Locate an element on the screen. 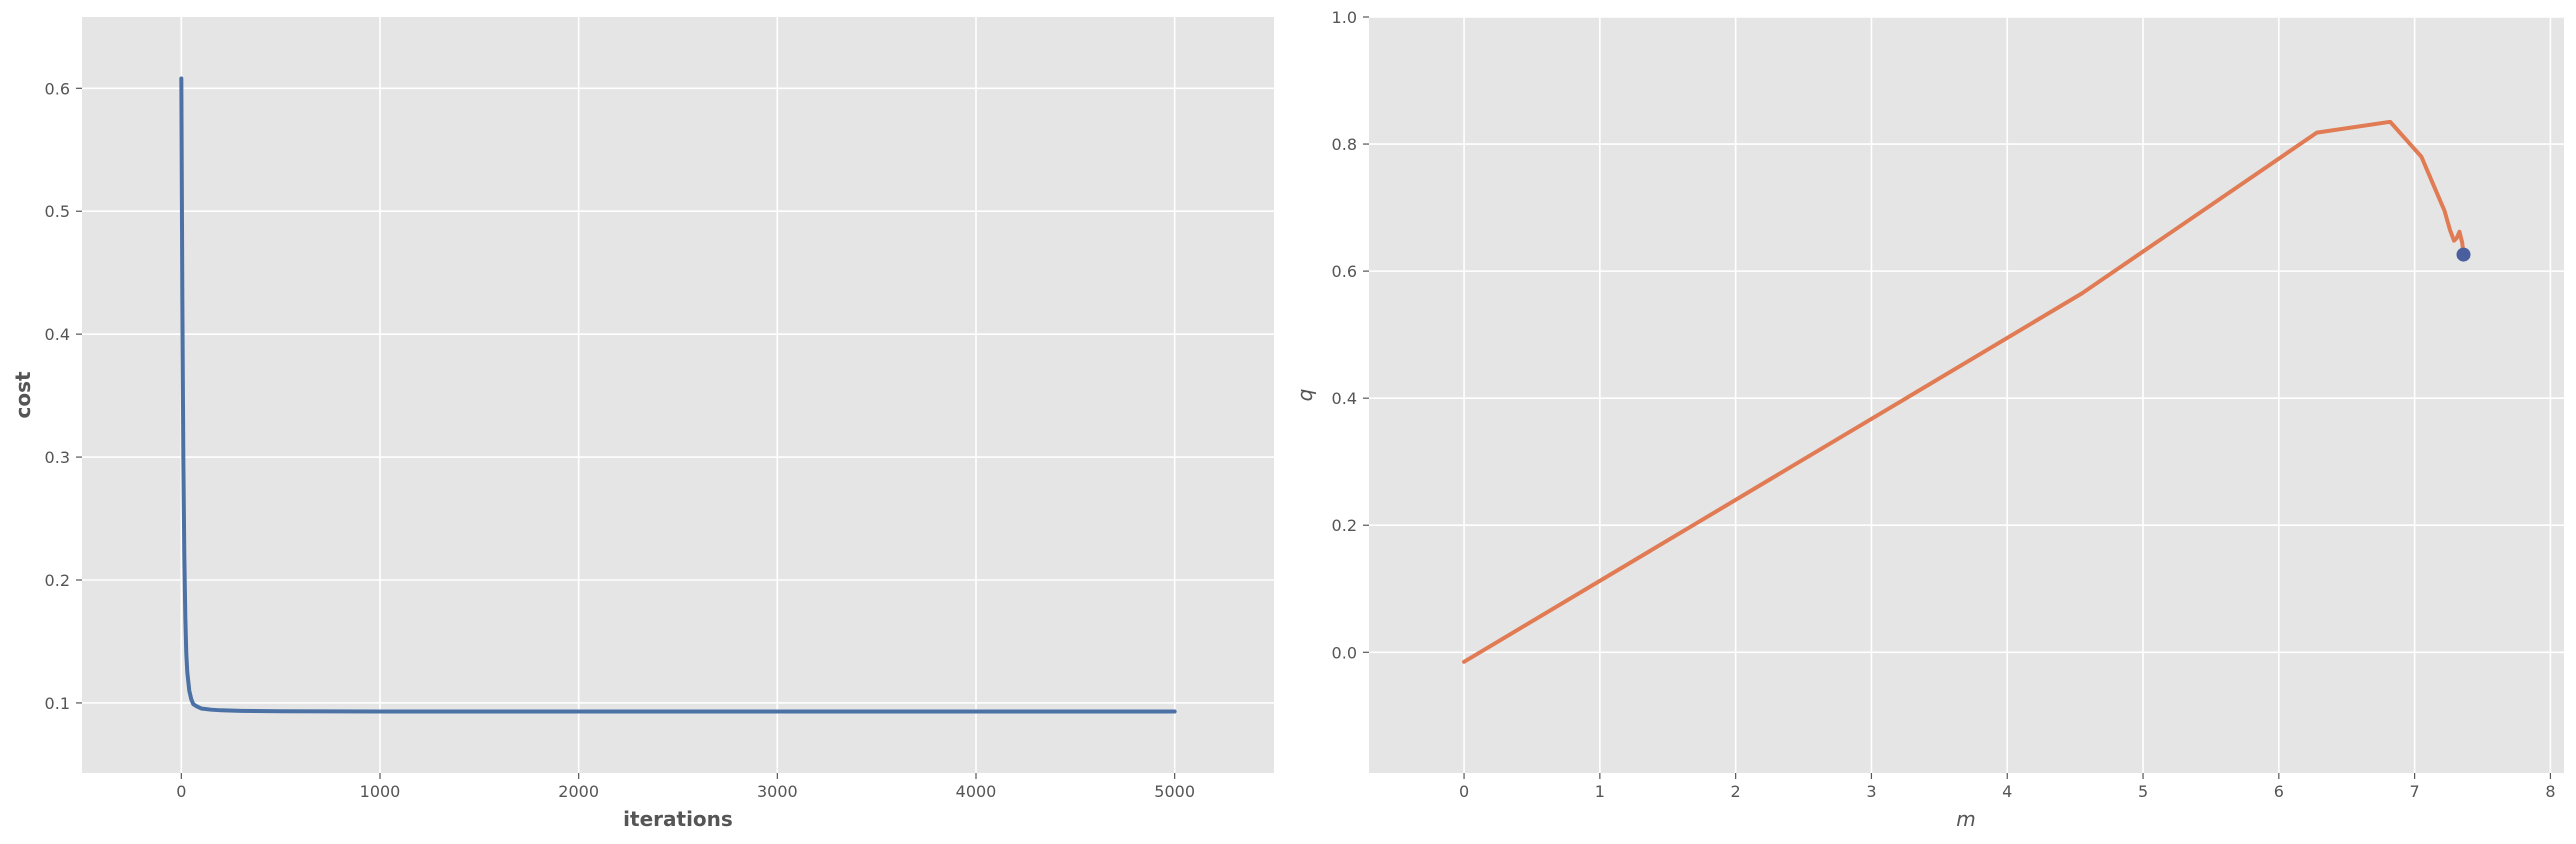 The height and width of the screenshot is (844, 2576). cost-y-tick-label: 0.3 is located at coordinates (57, 457).